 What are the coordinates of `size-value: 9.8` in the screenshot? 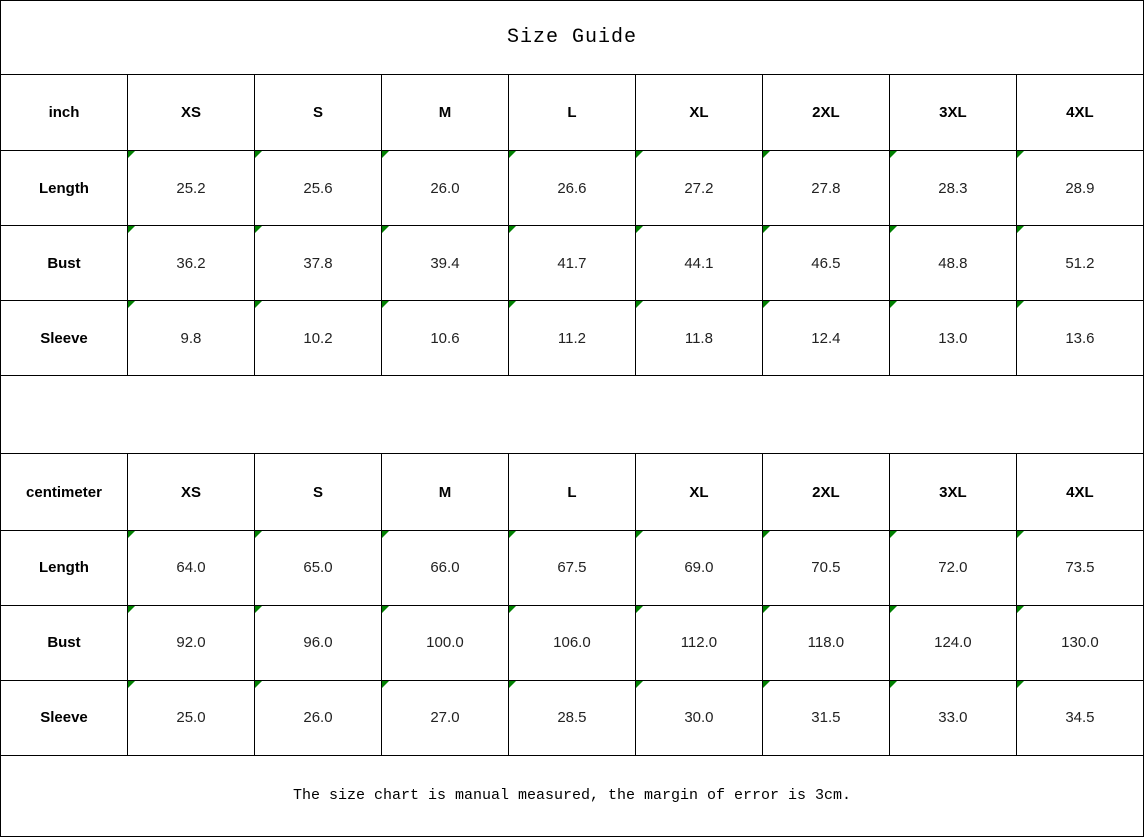 It's located at (191, 338).